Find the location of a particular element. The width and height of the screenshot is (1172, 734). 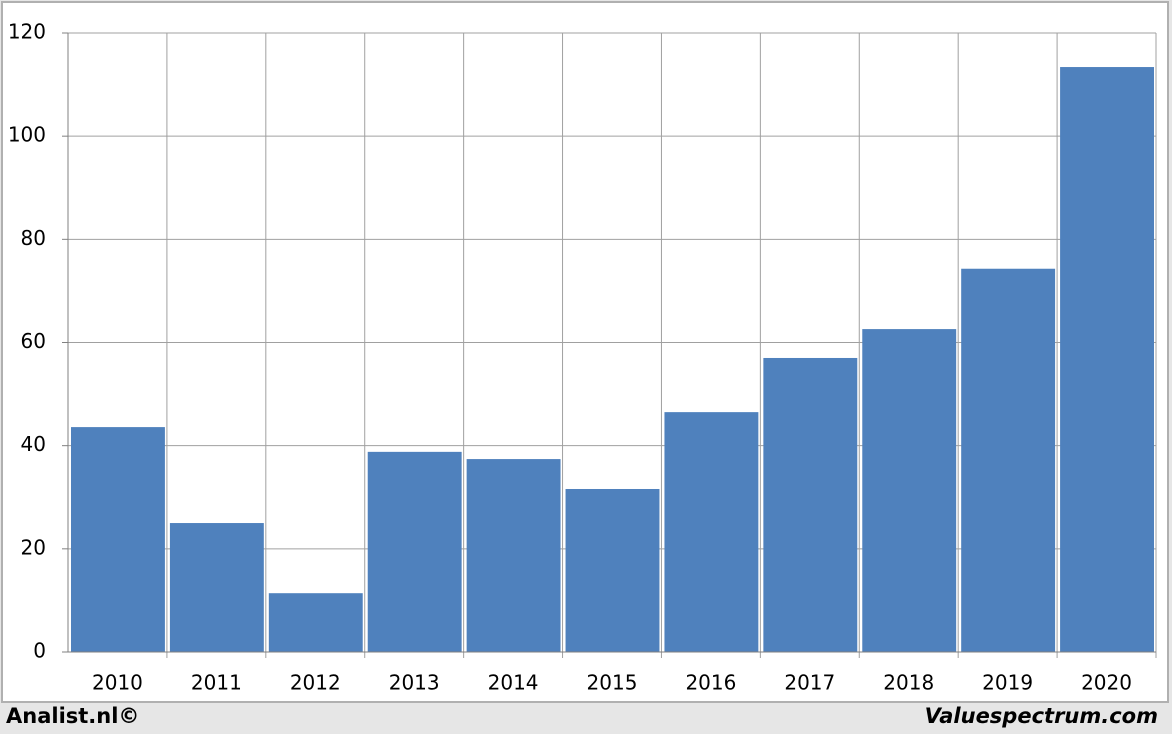

x-tick-label: 2018 is located at coordinates (908, 683).